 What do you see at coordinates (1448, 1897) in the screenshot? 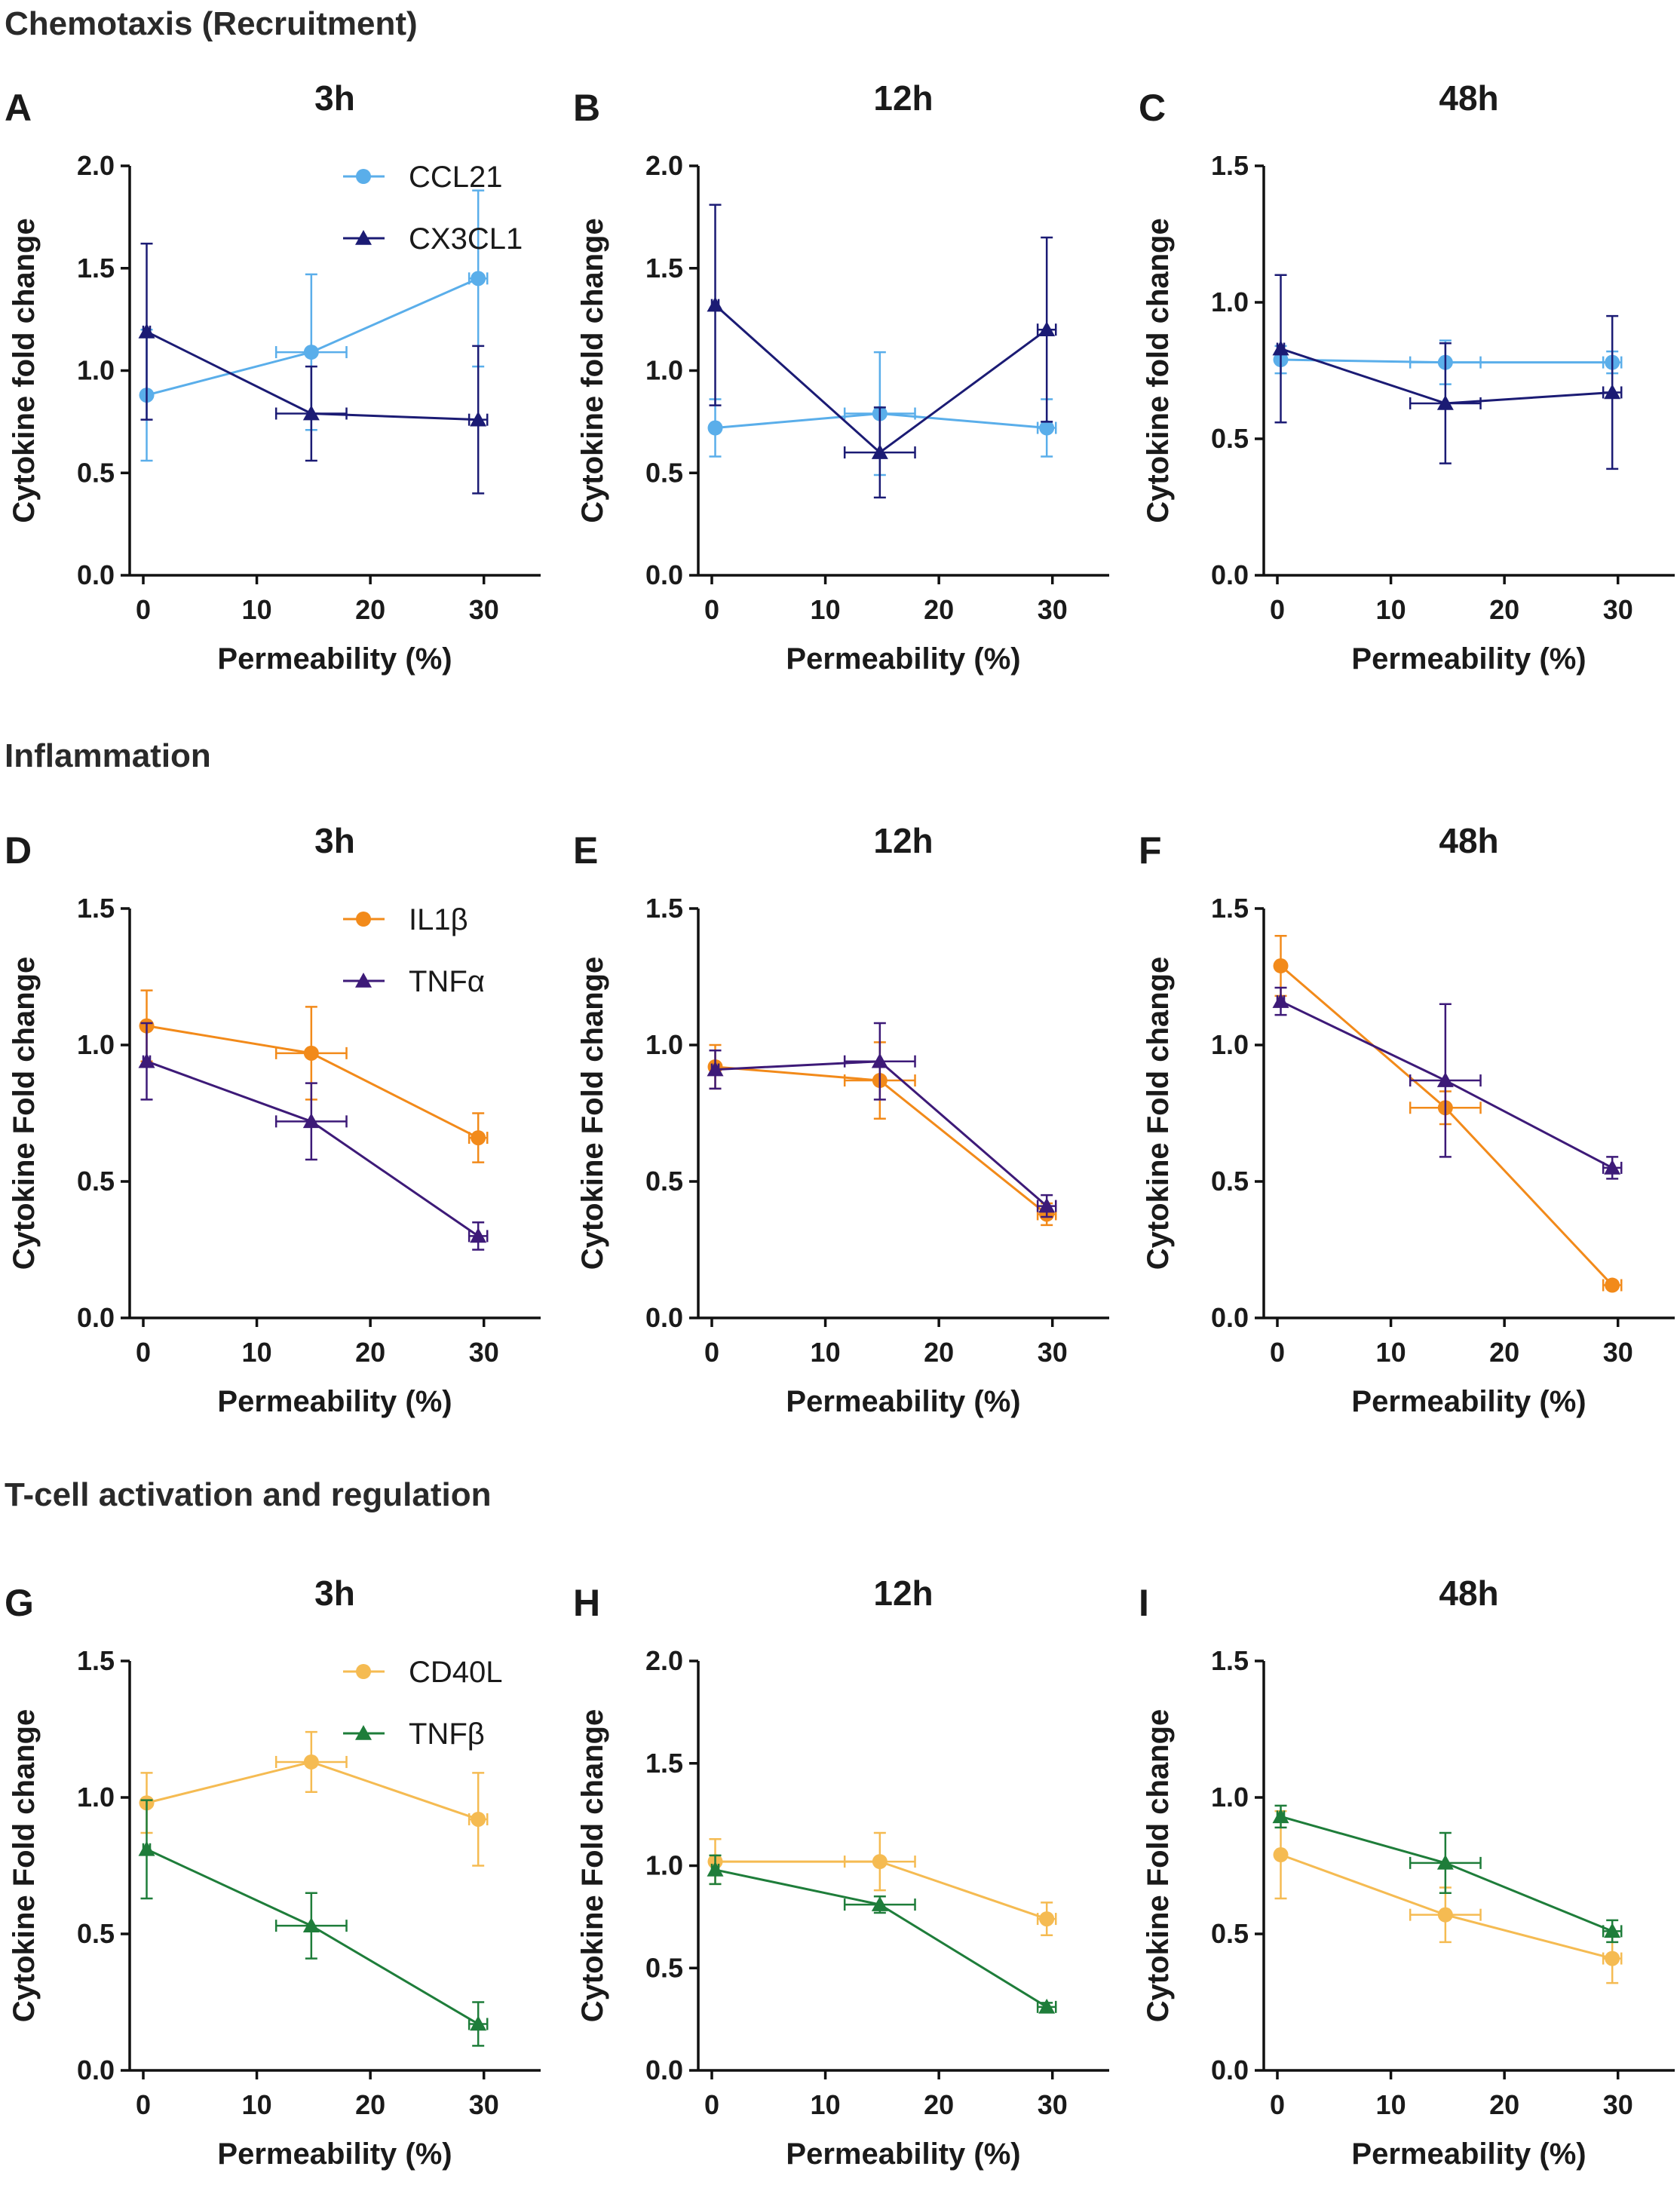
I see `series-cd40l` at bounding box center [1448, 1897].